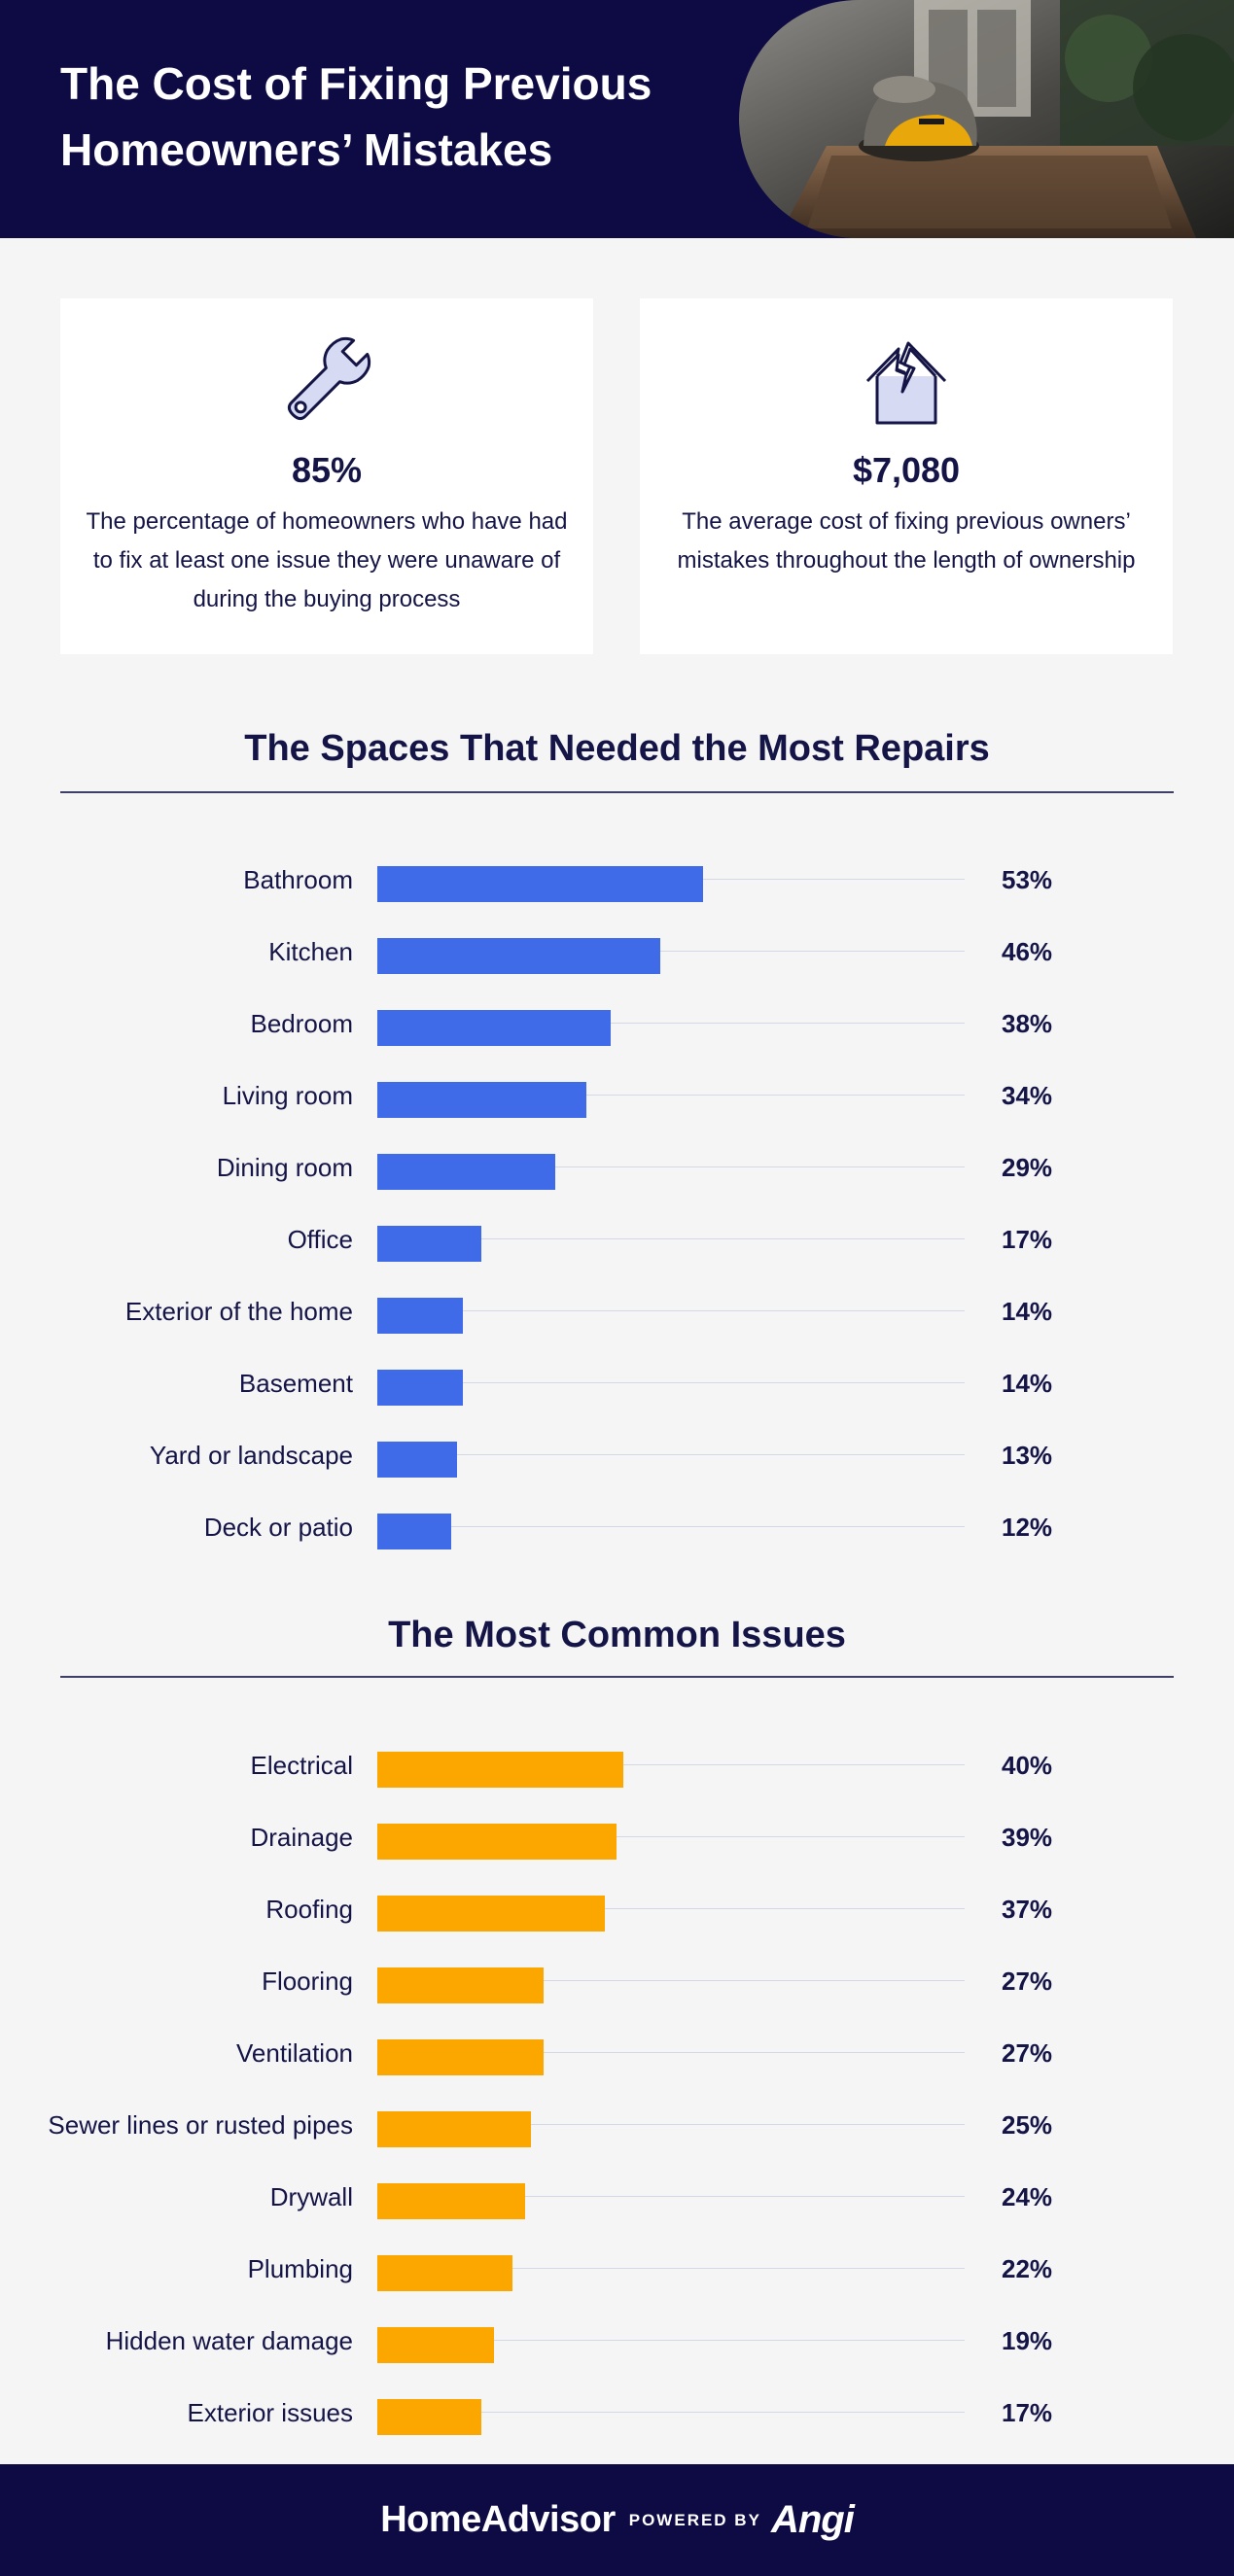  I want to click on category-label: Office, so click(320, 1240).